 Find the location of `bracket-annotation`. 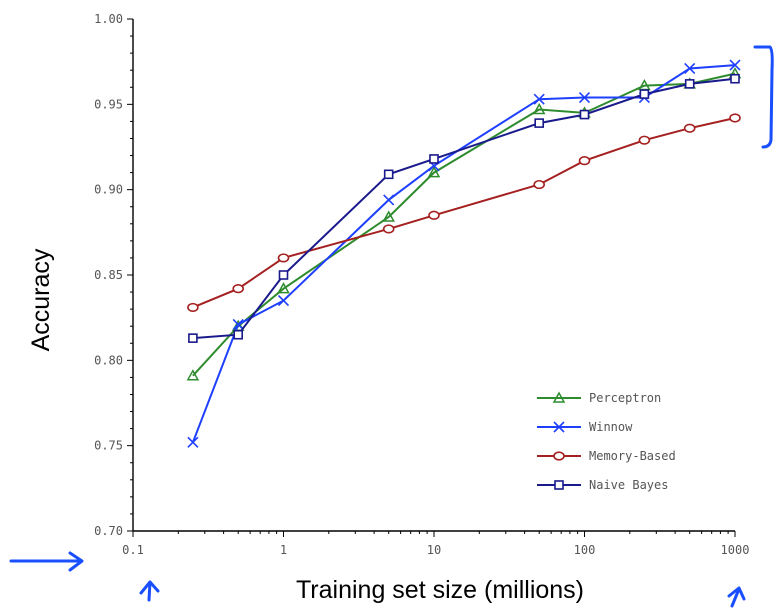

bracket-annotation is located at coordinates (763, 97).